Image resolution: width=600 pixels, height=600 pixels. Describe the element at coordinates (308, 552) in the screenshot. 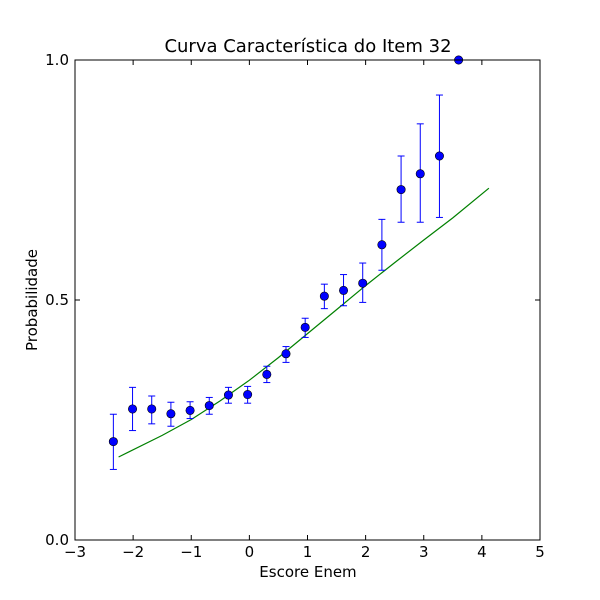

I see `x-tick-label: 1` at that location.